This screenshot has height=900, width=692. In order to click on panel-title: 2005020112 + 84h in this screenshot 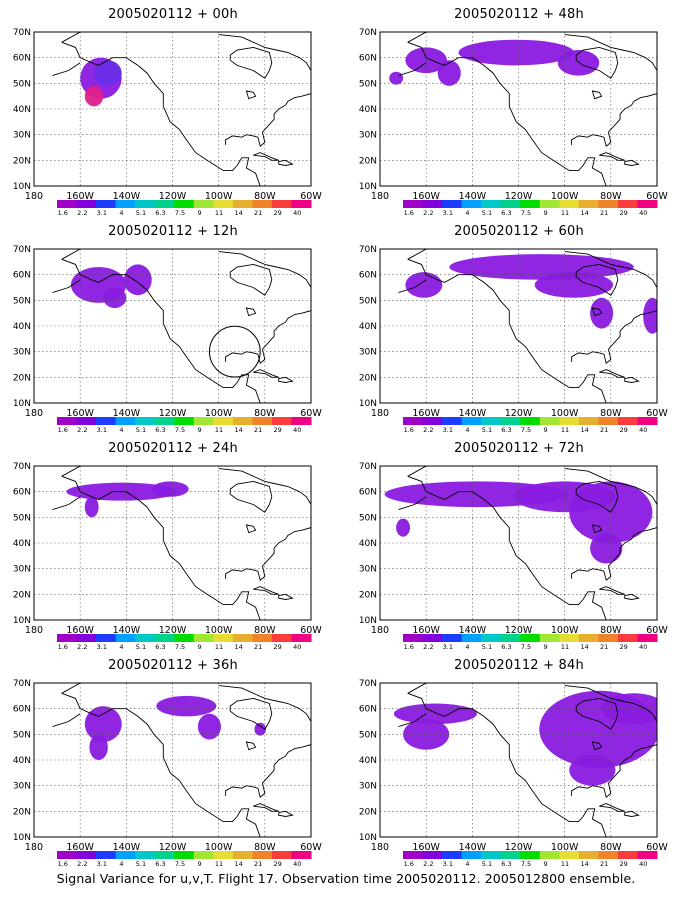, I will do `click(519, 665)`.